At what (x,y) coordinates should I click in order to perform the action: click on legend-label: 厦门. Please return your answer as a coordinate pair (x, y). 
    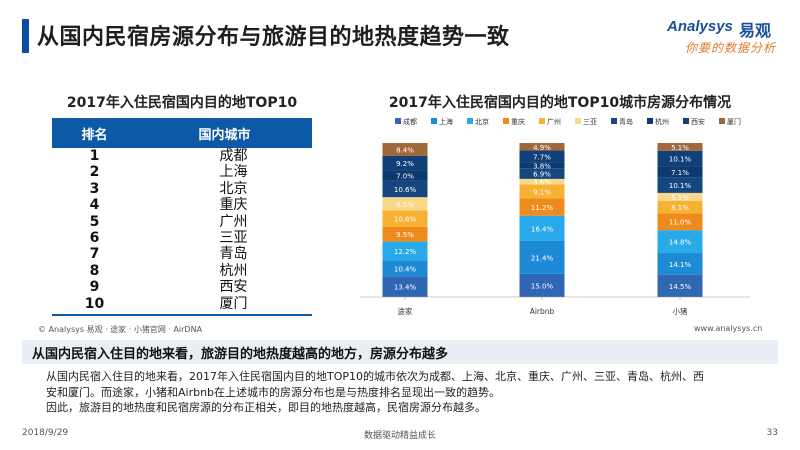
    Looking at the image, I should click on (734, 121).